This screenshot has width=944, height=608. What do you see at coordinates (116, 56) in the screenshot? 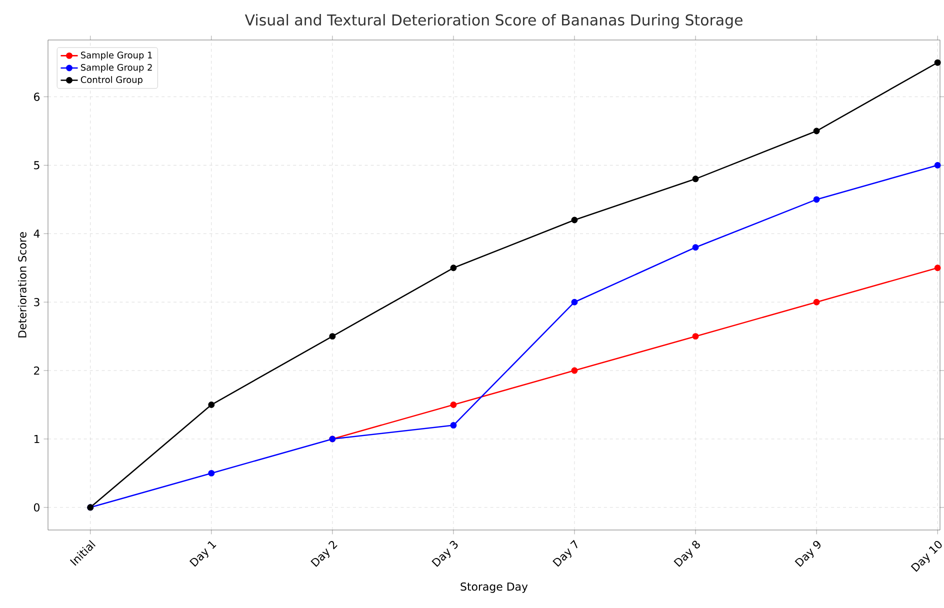
I see `legend-label: Sample Group 1` at bounding box center [116, 56].